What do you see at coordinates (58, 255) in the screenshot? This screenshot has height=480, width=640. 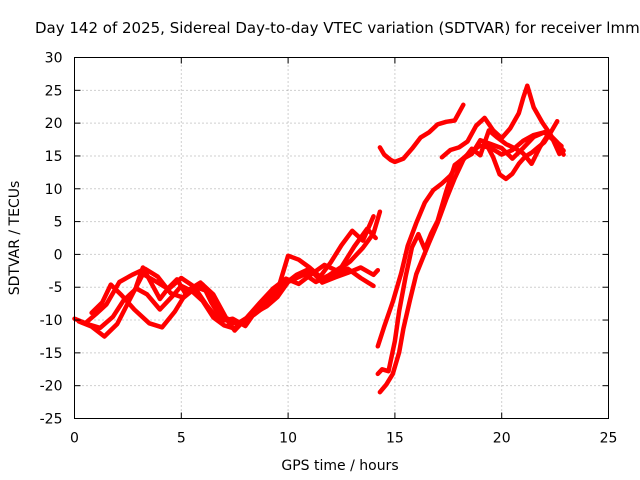 I see `y-tick-label: 0` at bounding box center [58, 255].